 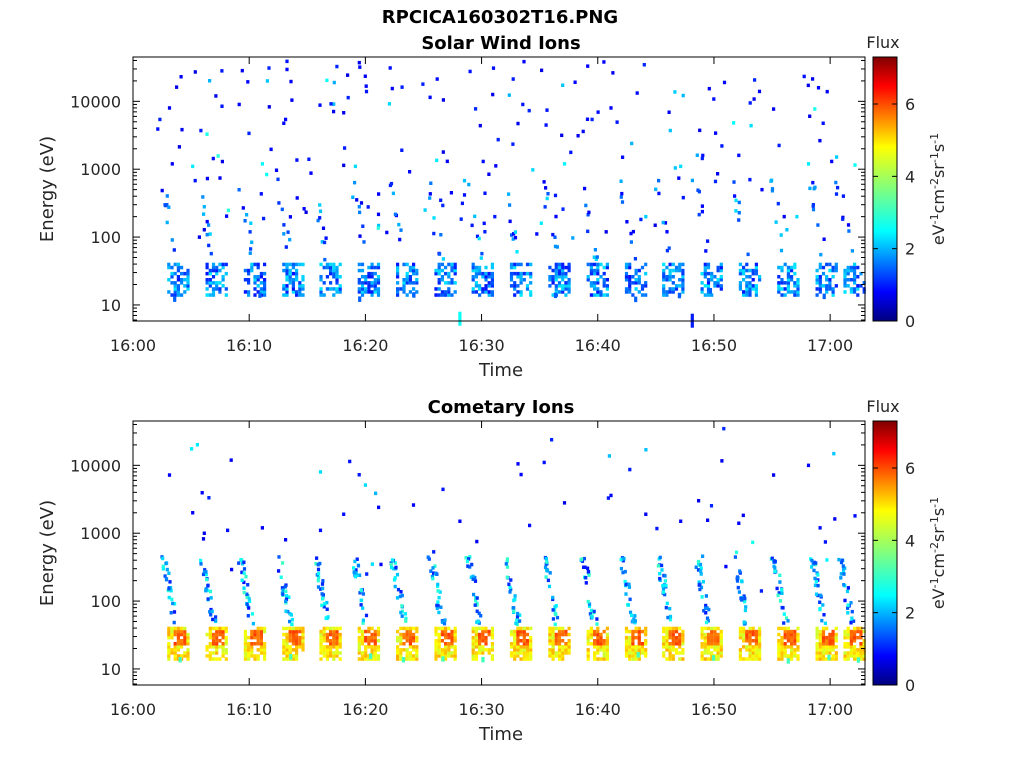 What do you see at coordinates (938, 534) in the screenshot?
I see `unit-base: sr` at bounding box center [938, 534].